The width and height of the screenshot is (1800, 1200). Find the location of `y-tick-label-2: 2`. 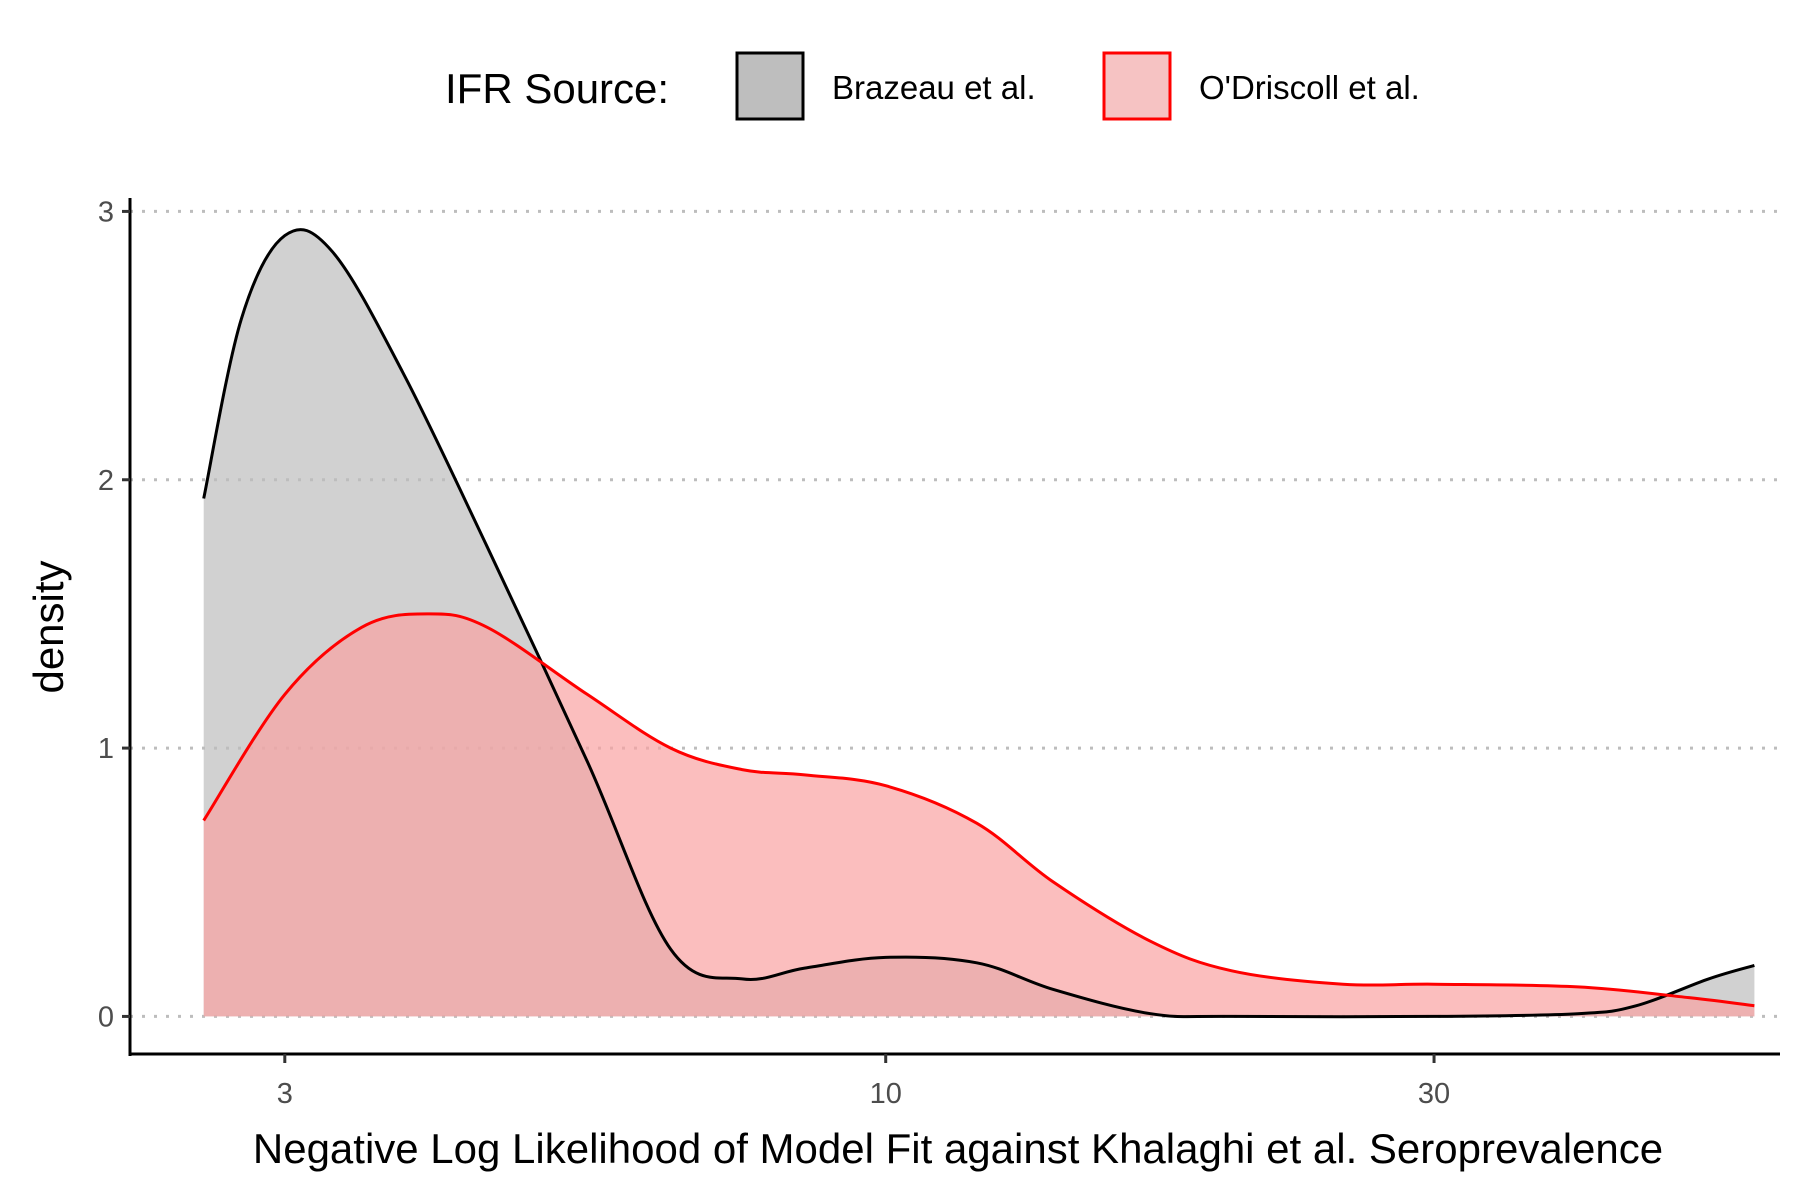

y-tick-label-2: 2 is located at coordinates (106, 481).